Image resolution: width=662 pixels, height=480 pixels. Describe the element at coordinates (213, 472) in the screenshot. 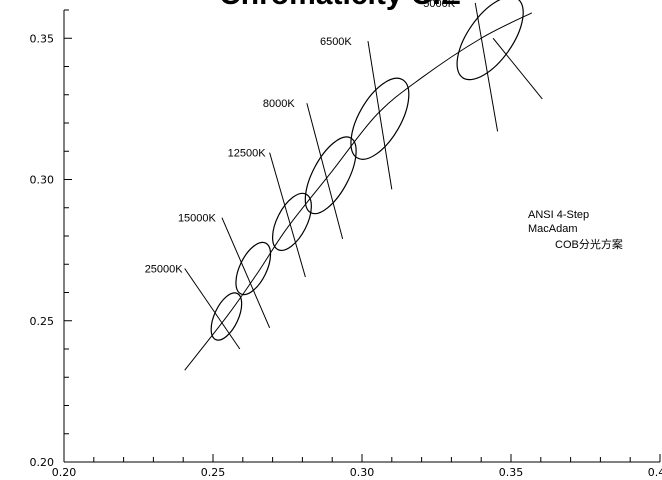

I see `x-tick-label: 0.25` at that location.